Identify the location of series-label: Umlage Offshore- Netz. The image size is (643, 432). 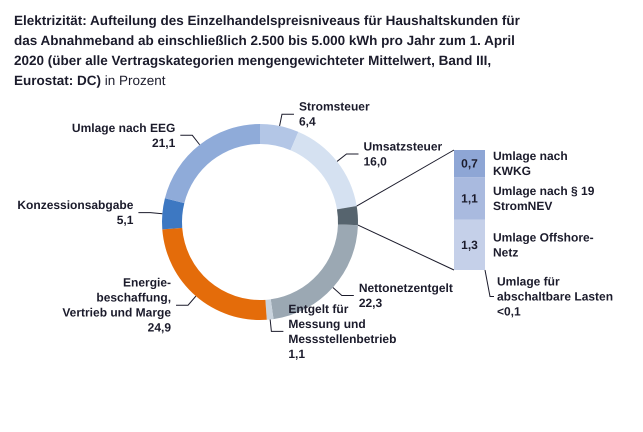
(543, 245).